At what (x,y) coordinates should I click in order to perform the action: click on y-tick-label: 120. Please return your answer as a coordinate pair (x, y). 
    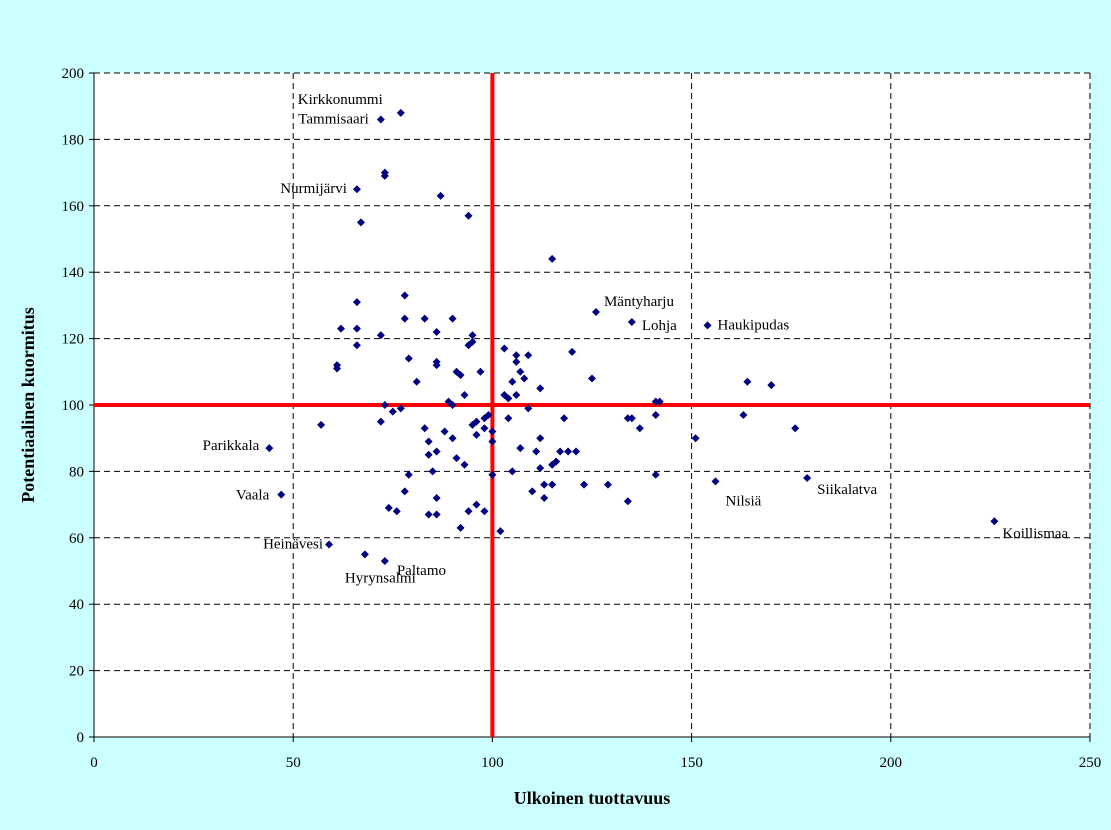
    Looking at the image, I should click on (73, 340).